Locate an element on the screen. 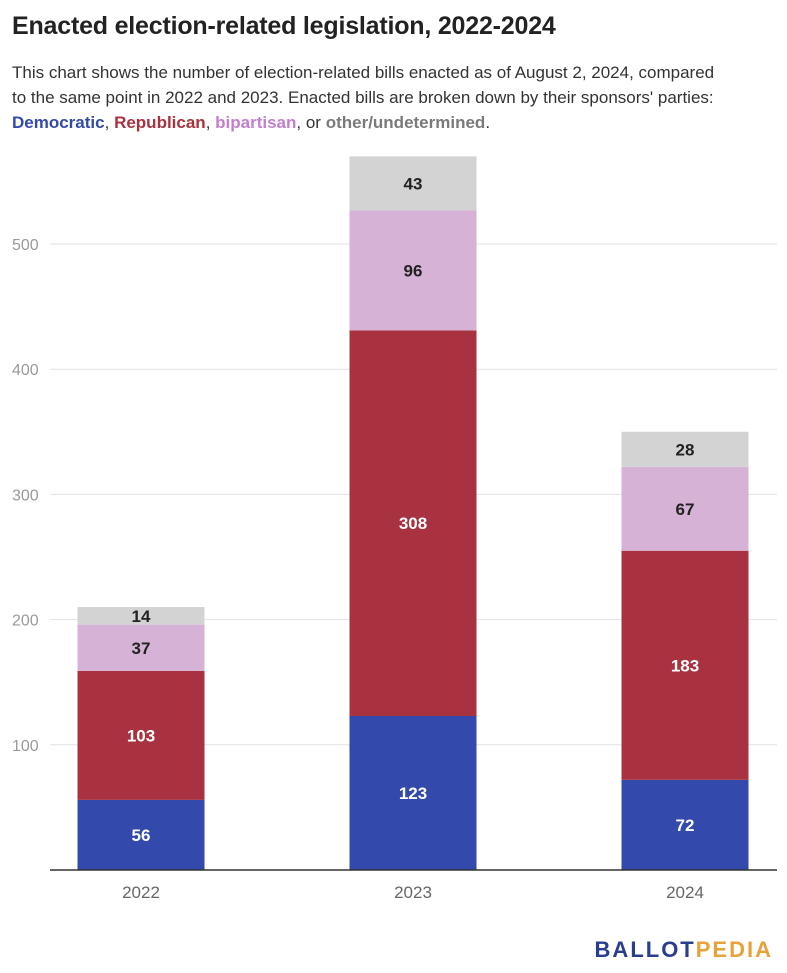  legend-democratic: Democratic is located at coordinates (58, 122).